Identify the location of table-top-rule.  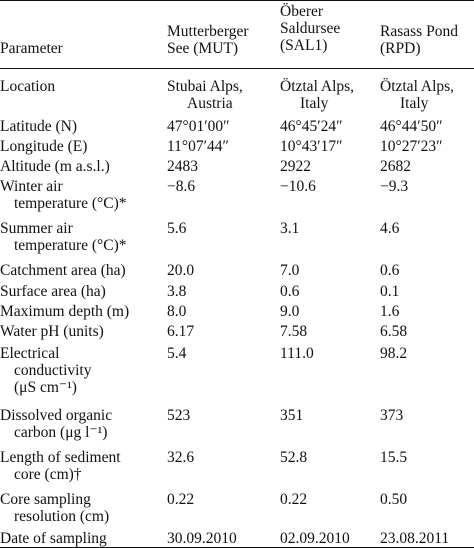
(237, 0).